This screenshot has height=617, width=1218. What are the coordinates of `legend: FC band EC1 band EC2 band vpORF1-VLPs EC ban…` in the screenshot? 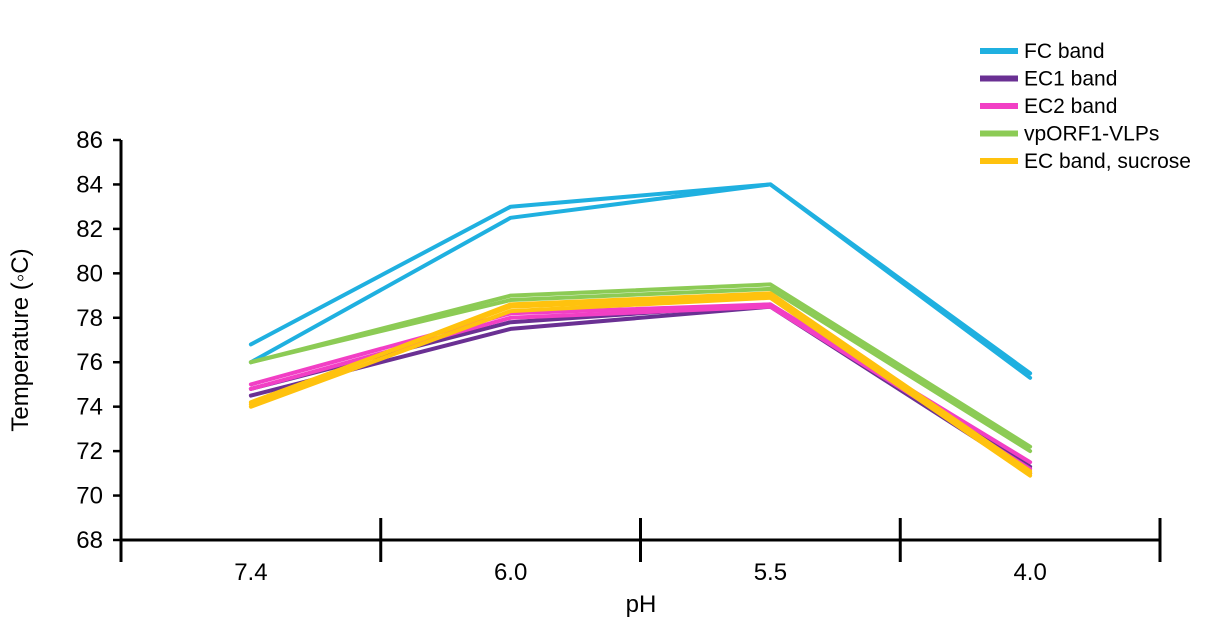 It's located at (1085, 106).